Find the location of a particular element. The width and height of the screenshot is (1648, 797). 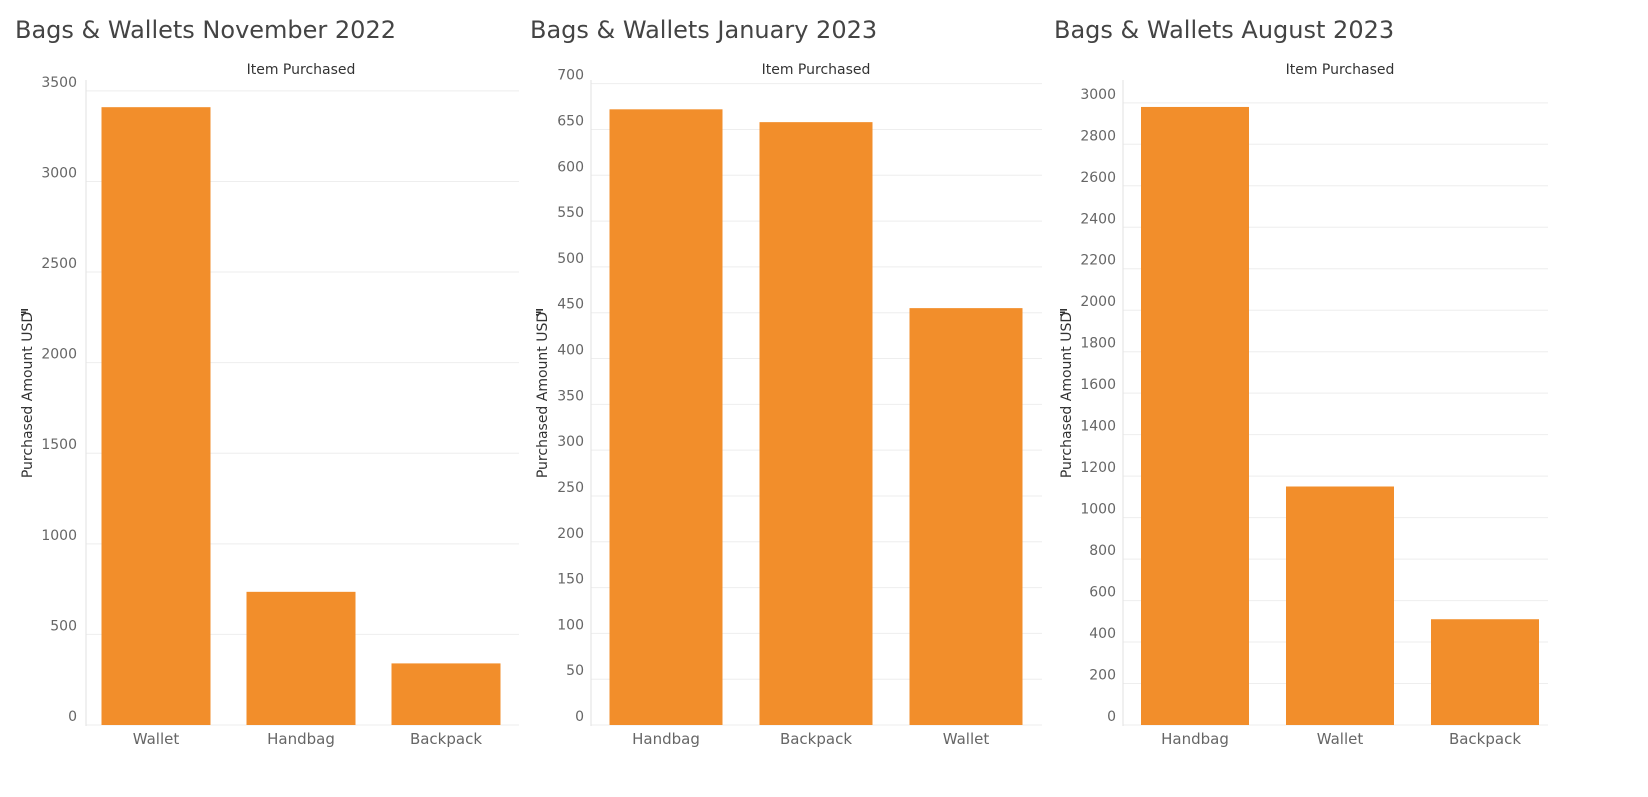

y-tick-label: 1600 is located at coordinates (1098, 385).